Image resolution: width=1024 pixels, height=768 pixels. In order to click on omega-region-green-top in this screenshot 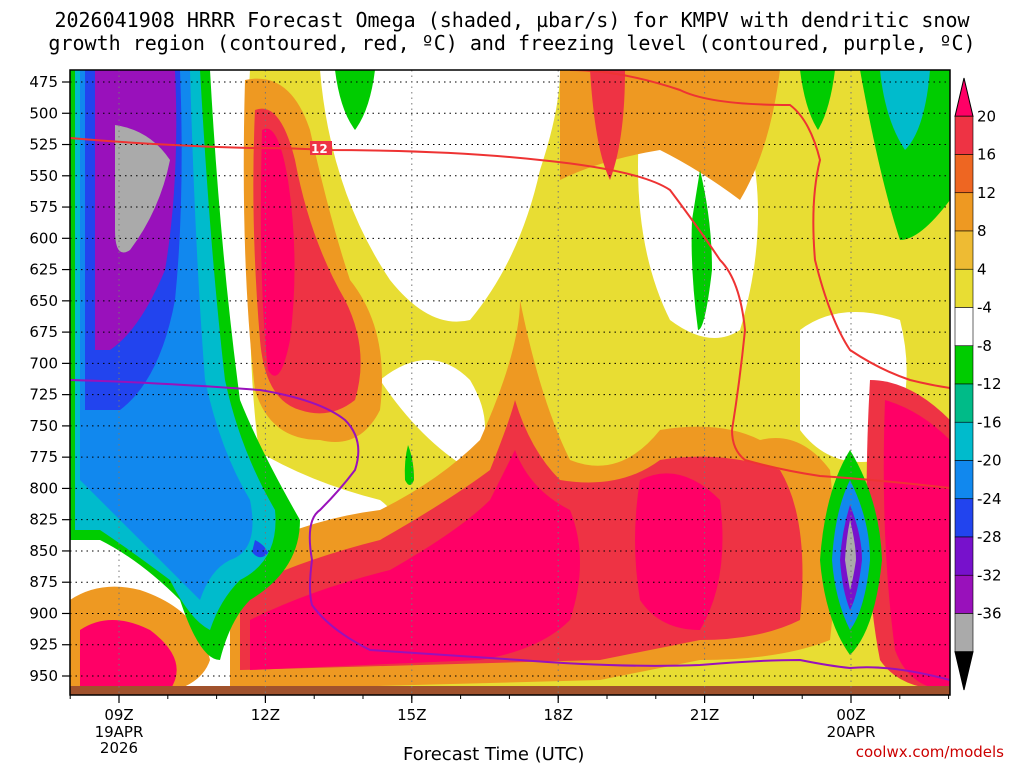, I will do `click(355, 100)`.